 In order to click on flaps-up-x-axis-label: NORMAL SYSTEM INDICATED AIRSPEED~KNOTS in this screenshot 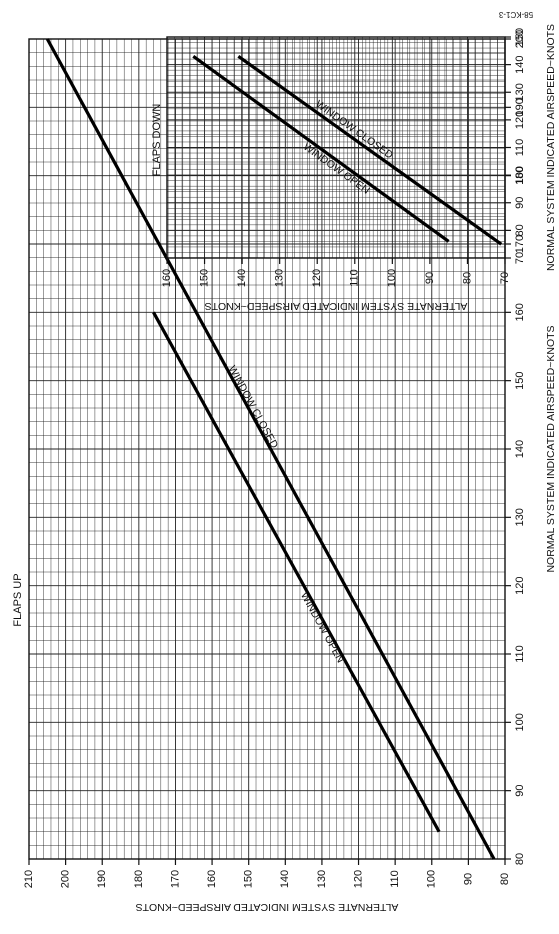, I will do `click(551, 448)`.